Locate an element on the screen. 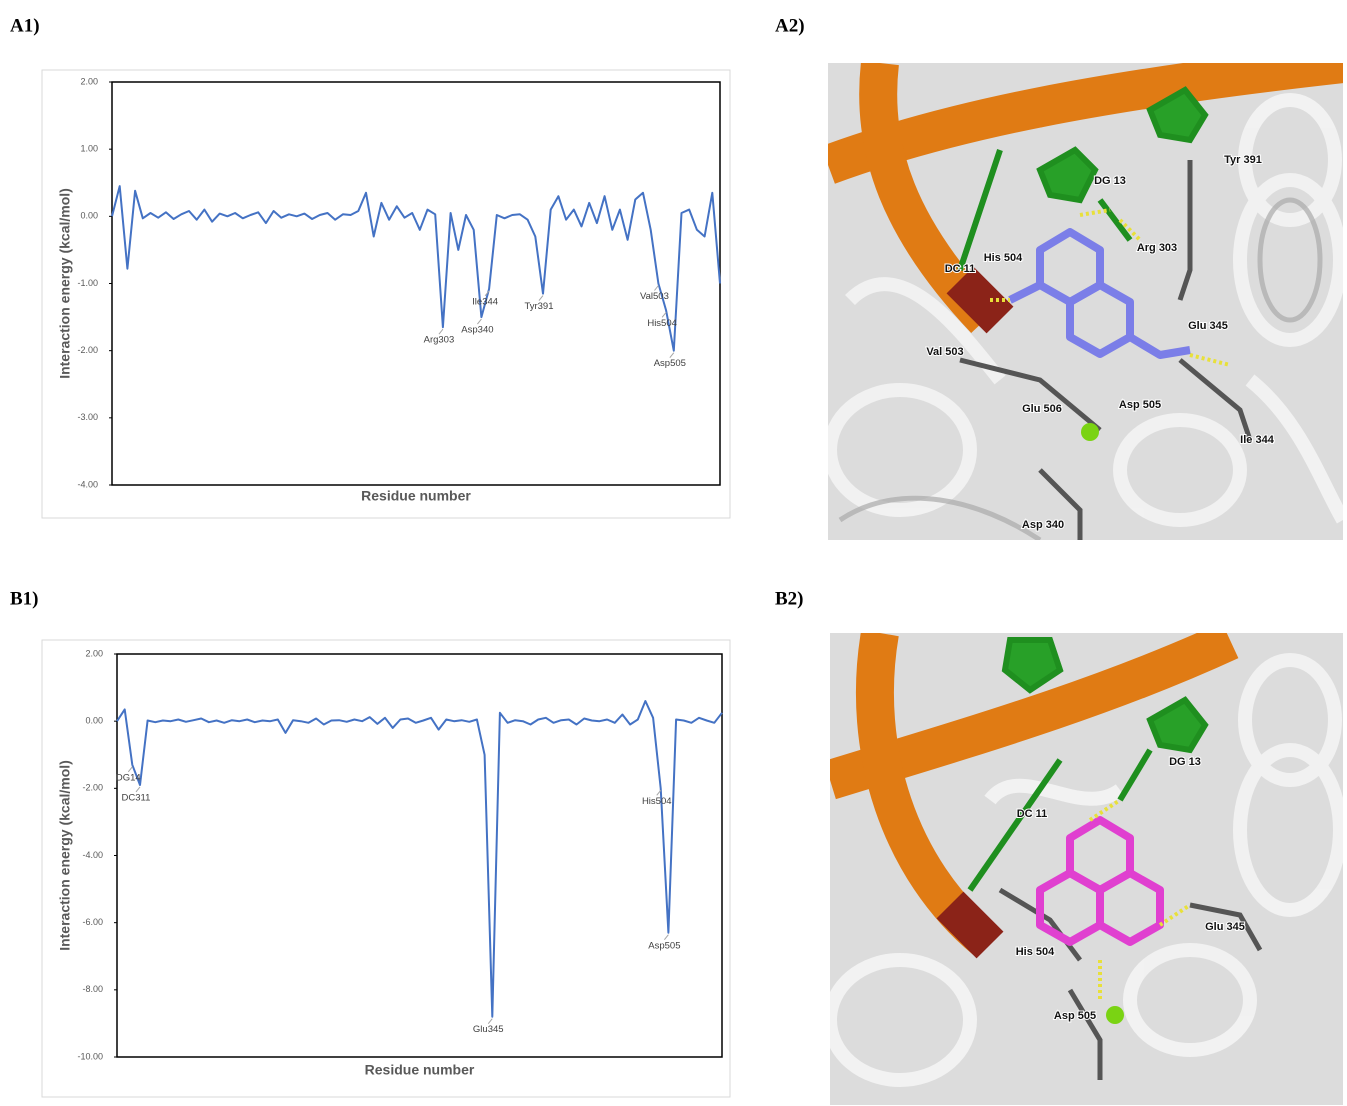  residue-label: Arg 303 is located at coordinates (1157, 248).